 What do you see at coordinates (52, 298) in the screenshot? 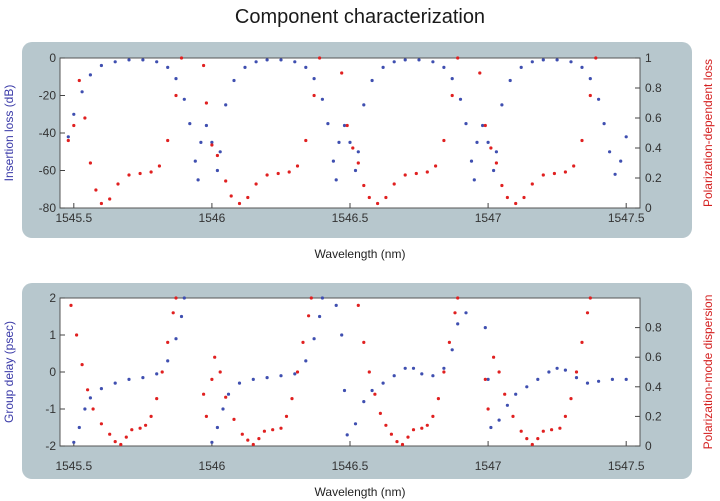
I see `left-y-tick-label: 2` at bounding box center [52, 298].